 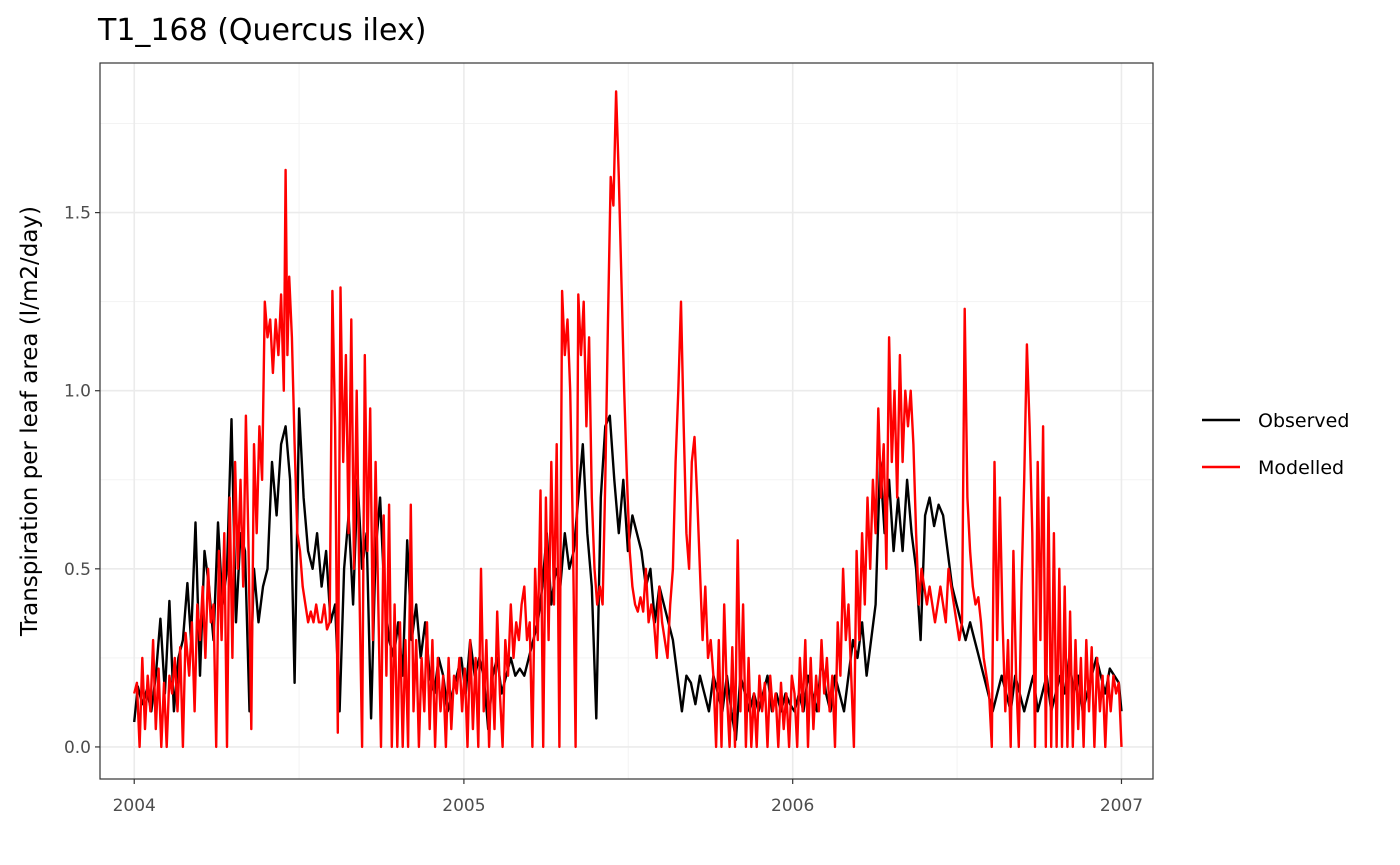 What do you see at coordinates (1303, 421) in the screenshot?
I see `legend-label-observed: Observed` at bounding box center [1303, 421].